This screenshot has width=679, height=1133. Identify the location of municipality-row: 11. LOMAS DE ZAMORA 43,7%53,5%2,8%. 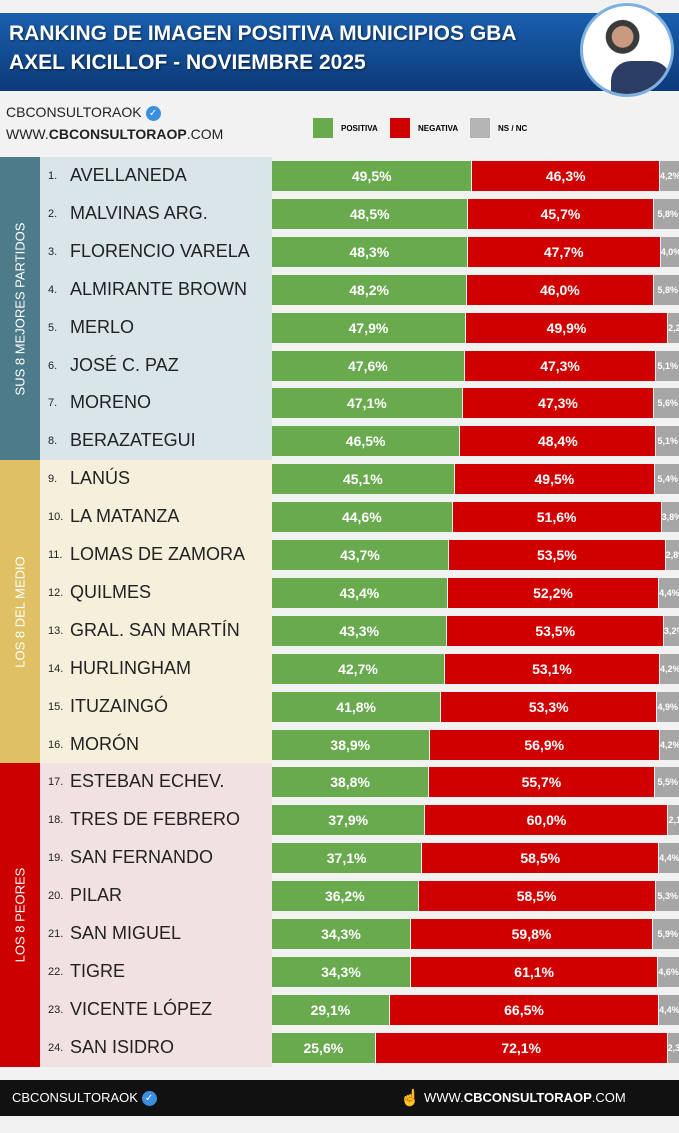
(339, 555).